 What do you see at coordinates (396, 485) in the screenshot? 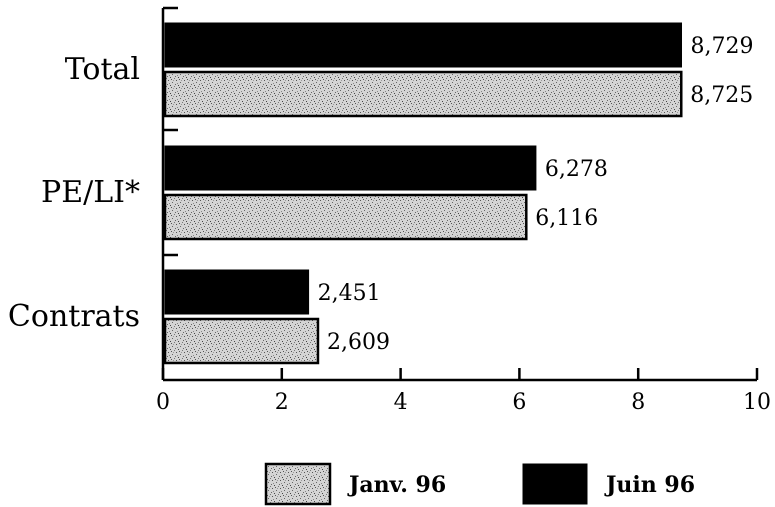
I see `legend-label: Janv. 96` at bounding box center [396, 485].